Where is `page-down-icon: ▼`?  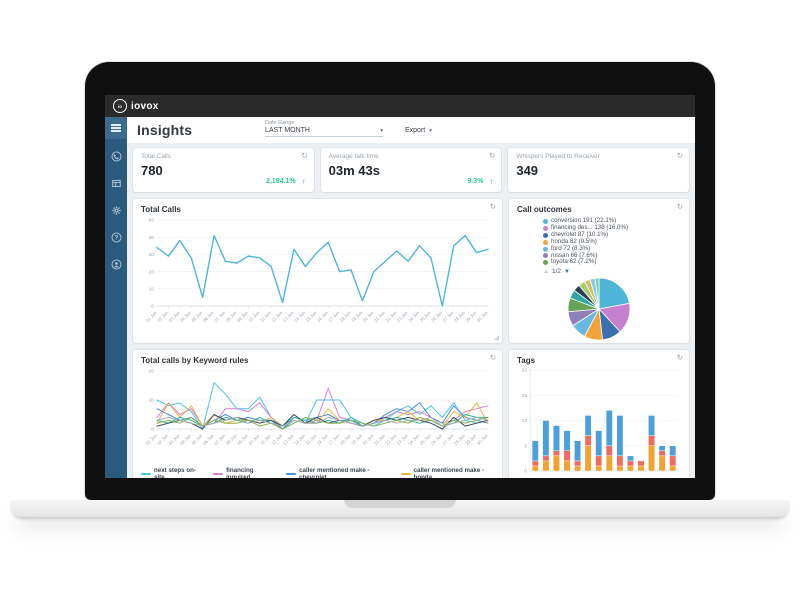
page-down-icon: ▼ is located at coordinates (567, 271).